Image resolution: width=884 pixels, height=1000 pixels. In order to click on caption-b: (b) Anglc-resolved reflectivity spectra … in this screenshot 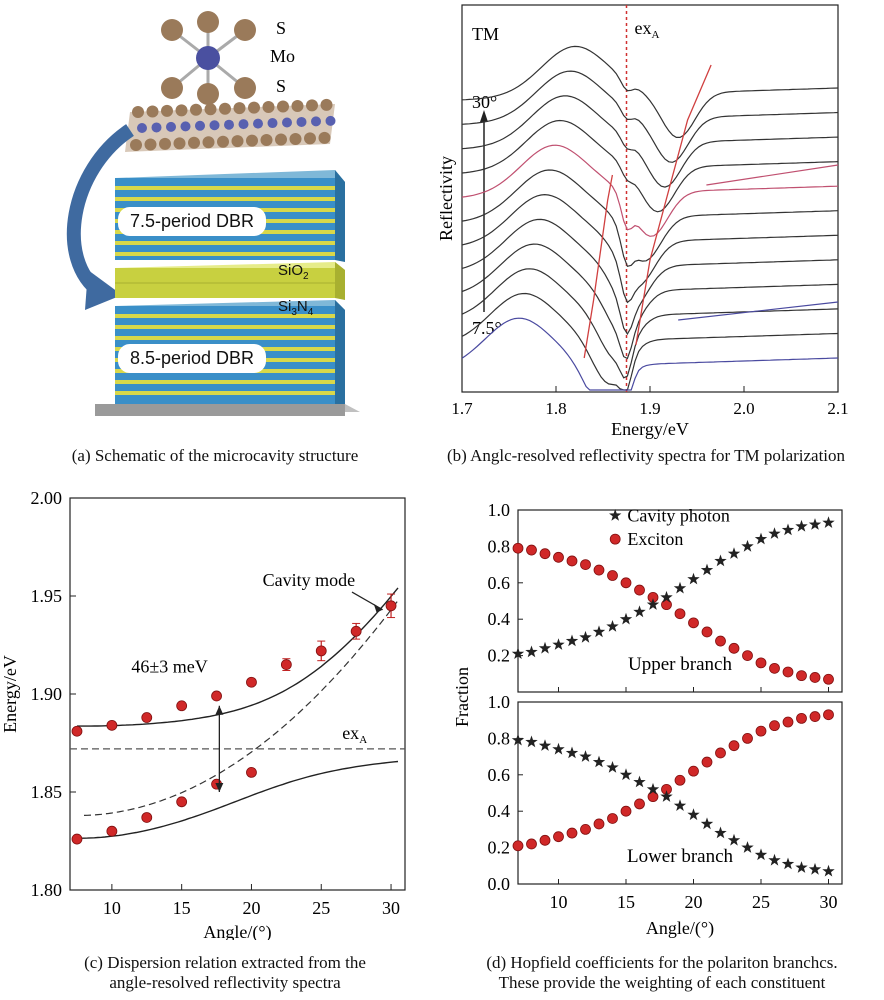, I will do `click(646, 455)`.